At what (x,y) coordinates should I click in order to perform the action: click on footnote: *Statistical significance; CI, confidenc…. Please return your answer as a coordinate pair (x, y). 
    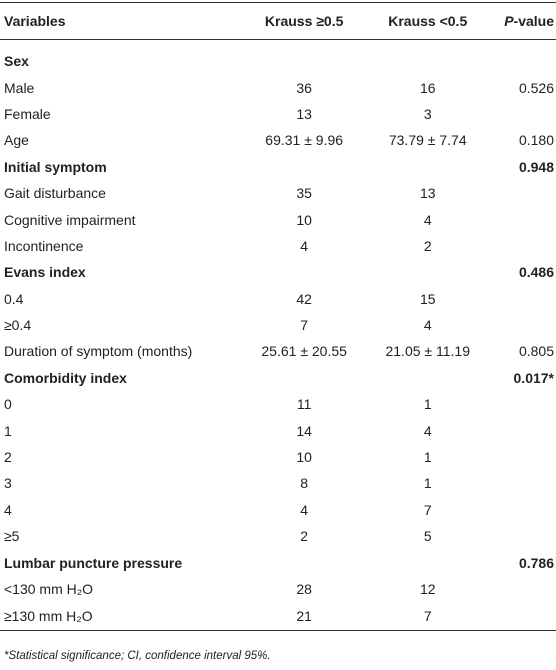
    Looking at the image, I should click on (137, 656).